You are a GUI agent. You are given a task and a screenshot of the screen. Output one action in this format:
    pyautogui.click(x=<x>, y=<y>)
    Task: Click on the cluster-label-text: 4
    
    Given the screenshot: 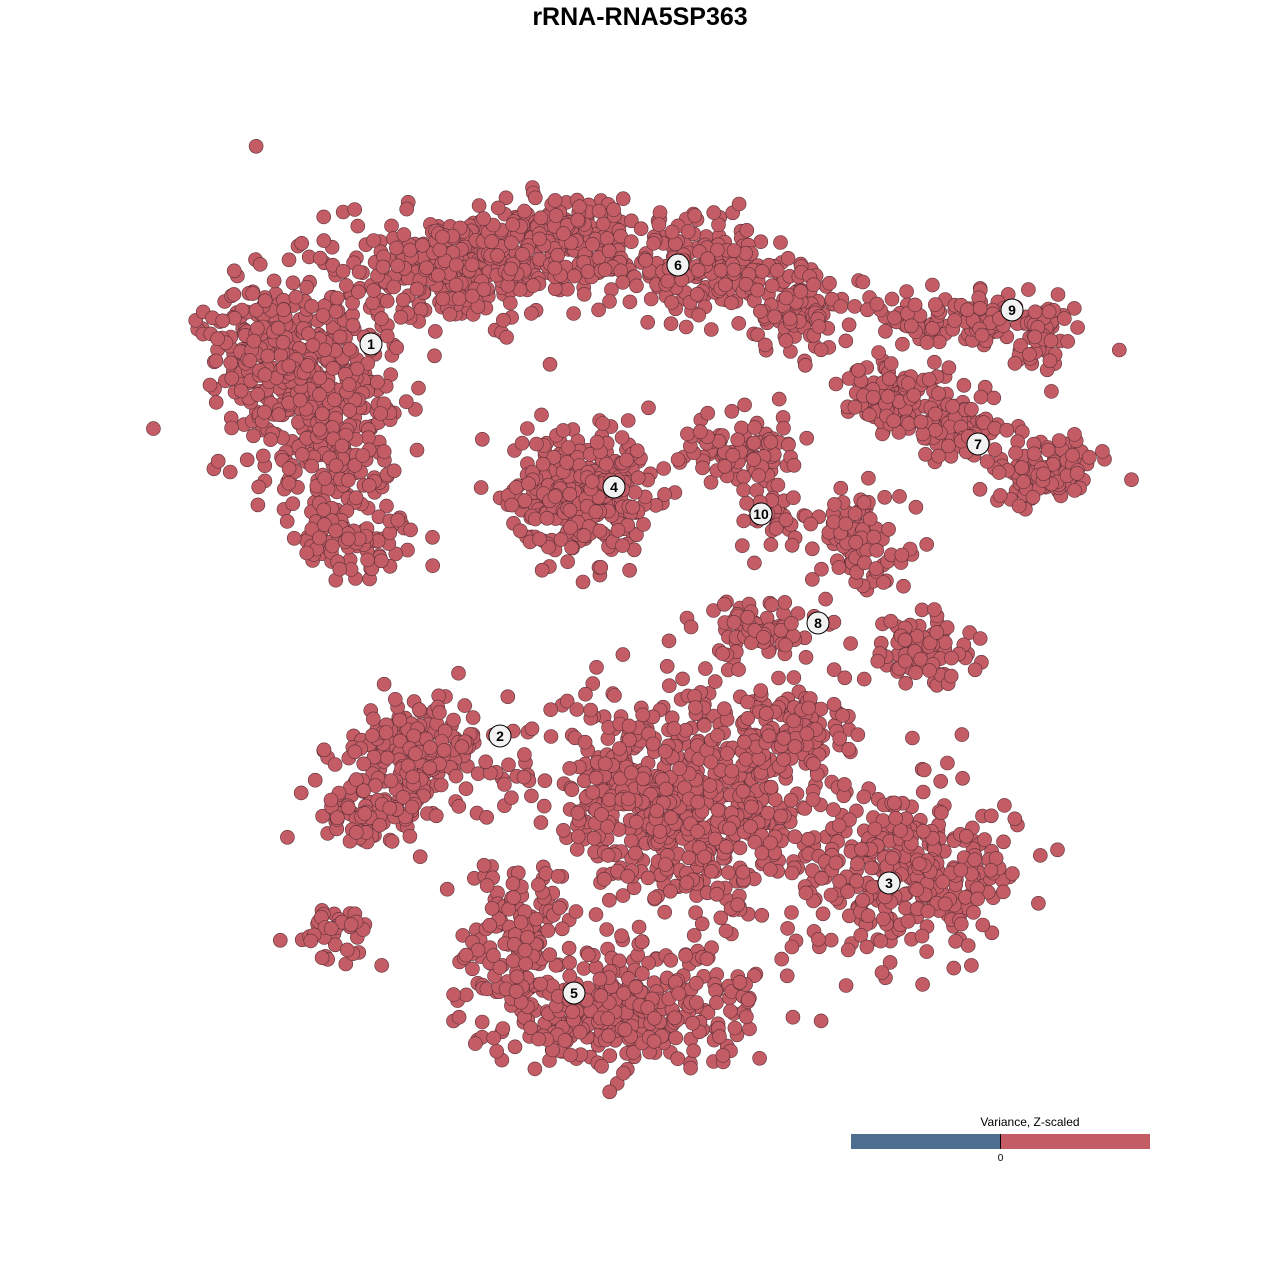 What is the action you would take?
    pyautogui.click(x=614, y=487)
    